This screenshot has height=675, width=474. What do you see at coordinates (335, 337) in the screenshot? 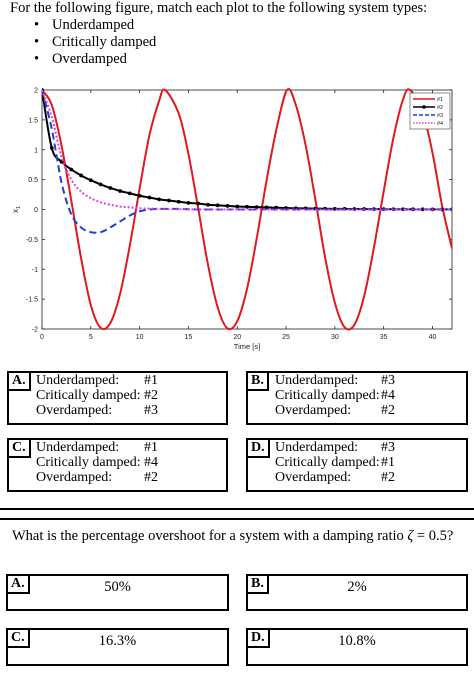
I see `x-tick-label: 30` at bounding box center [335, 337].